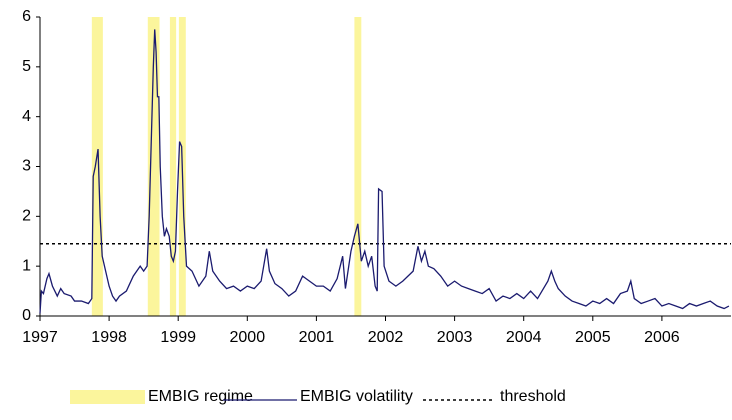 Image resolution: width=732 pixels, height=420 pixels. Describe the element at coordinates (26, 216) in the screenshot. I see `y-tick-label: 2` at that location.